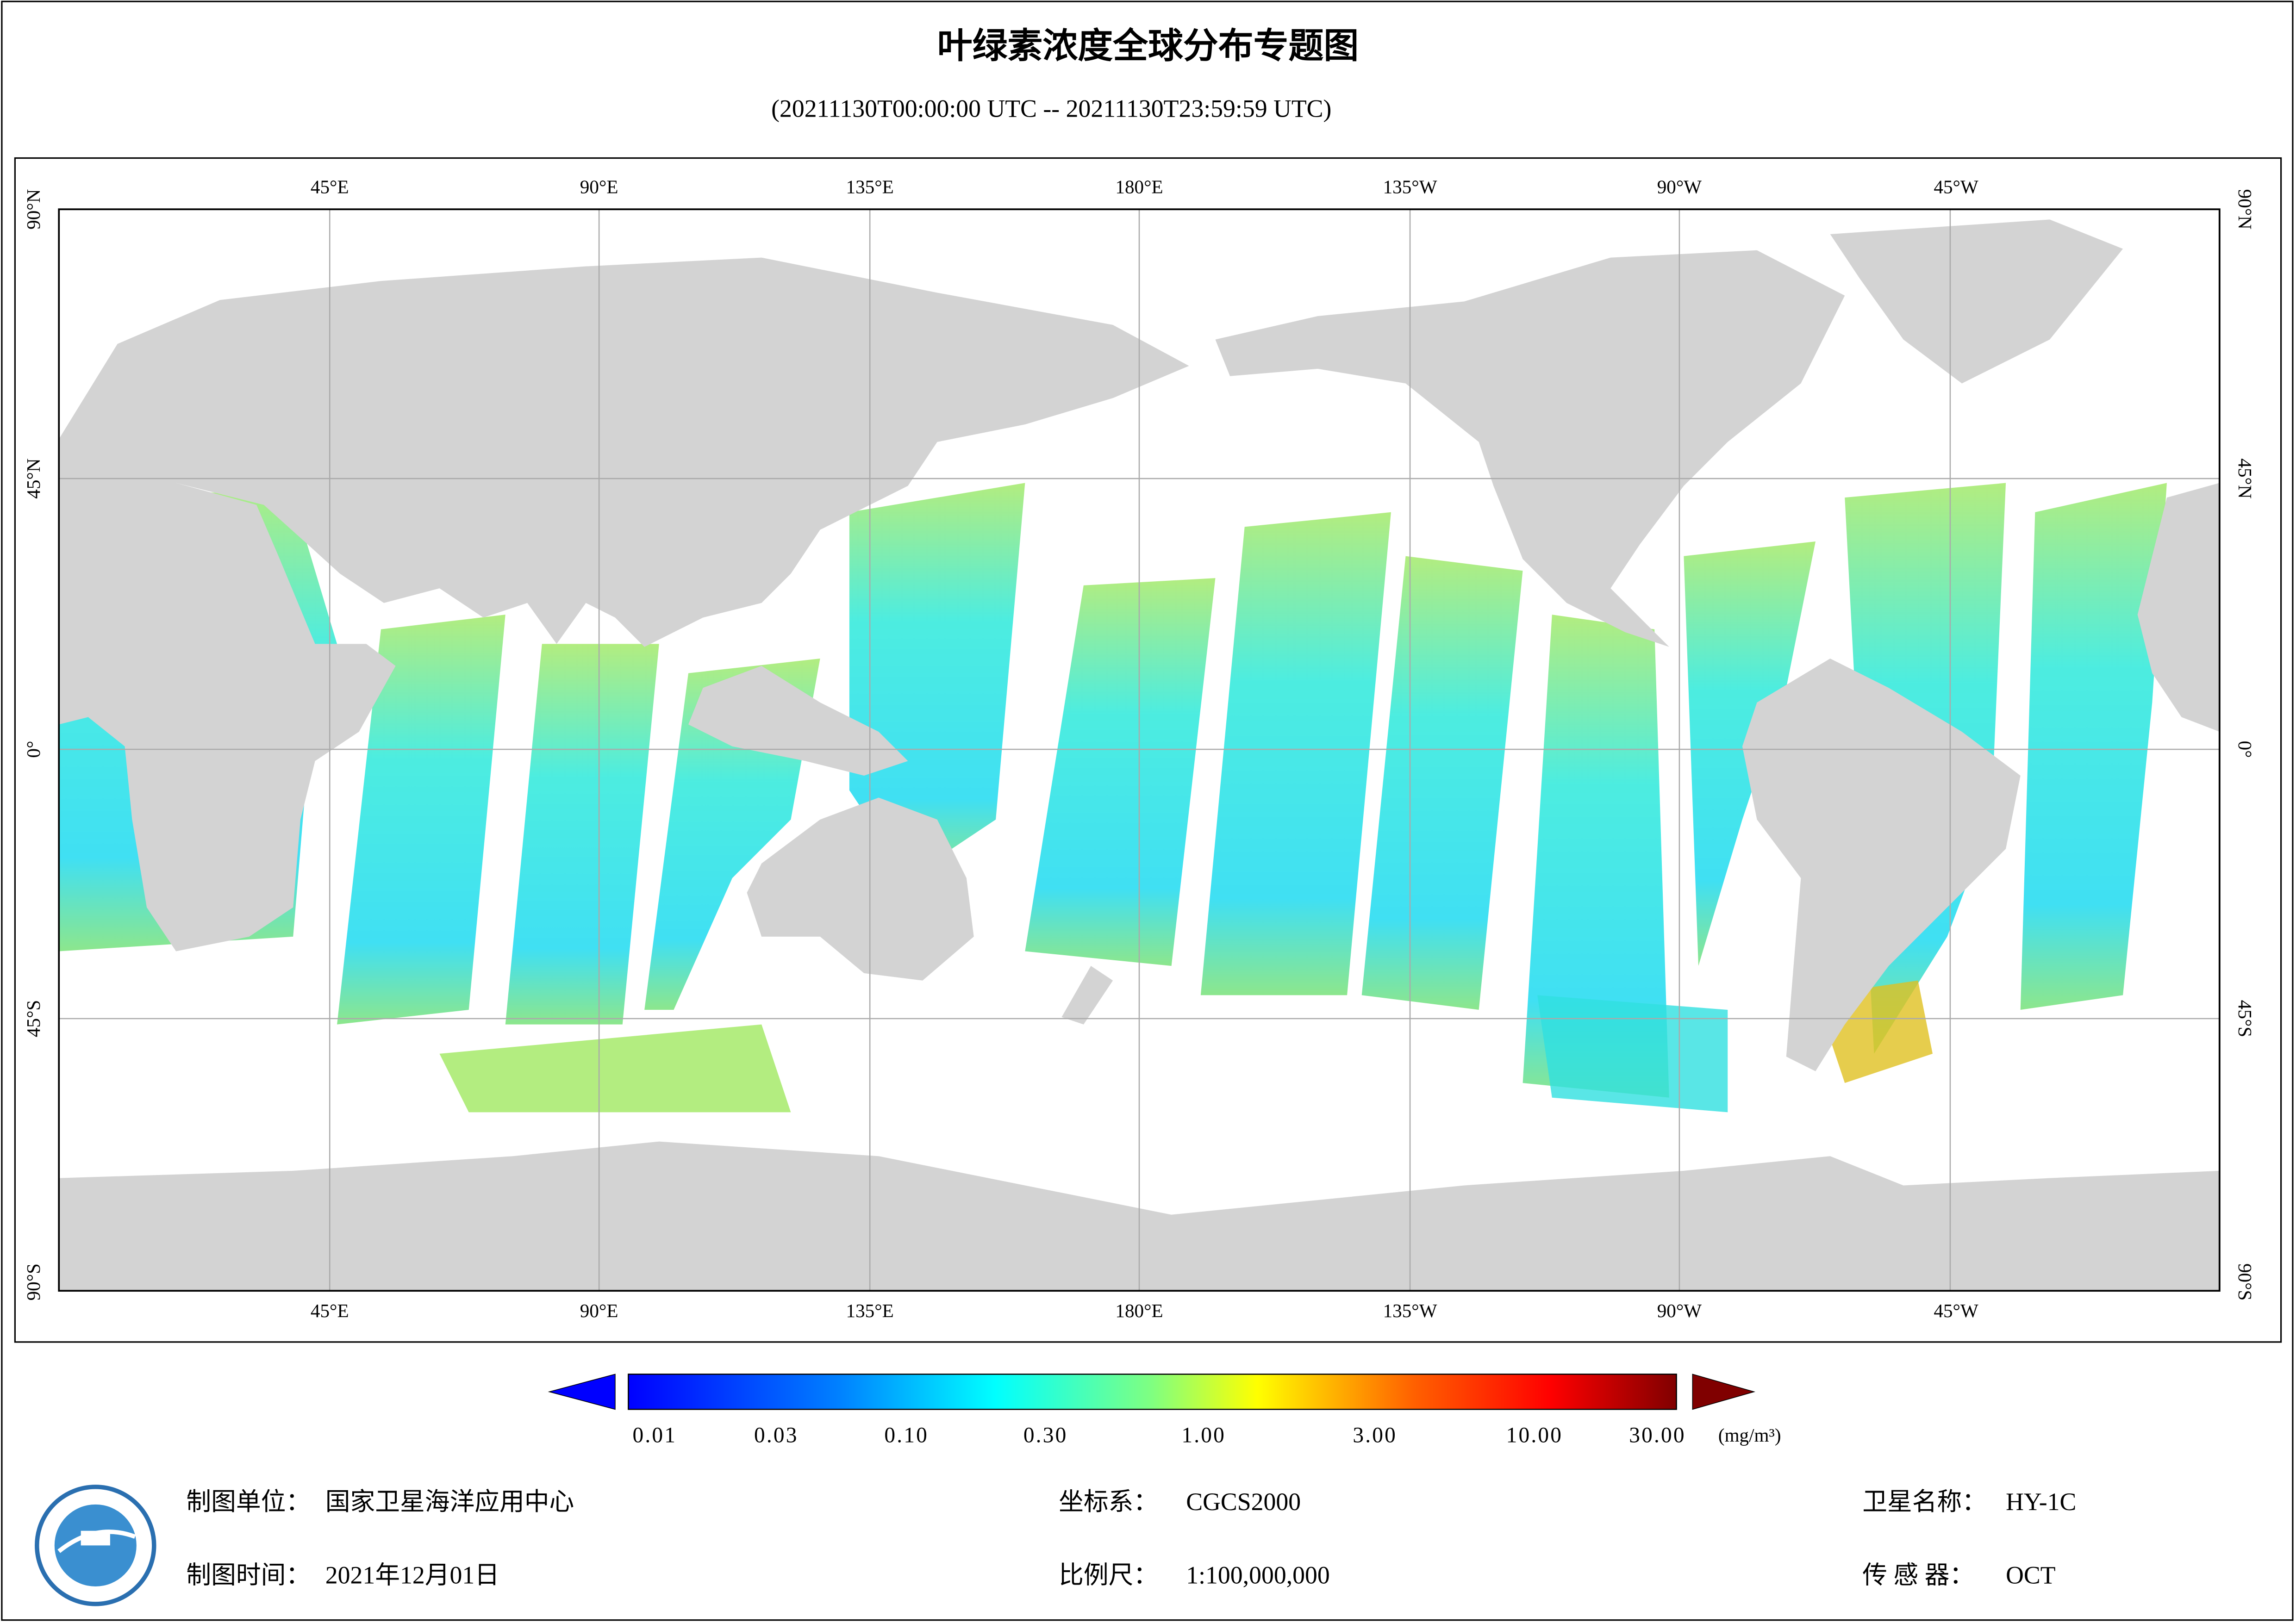  I want to click on logo-satellite, so click(95, 1538).